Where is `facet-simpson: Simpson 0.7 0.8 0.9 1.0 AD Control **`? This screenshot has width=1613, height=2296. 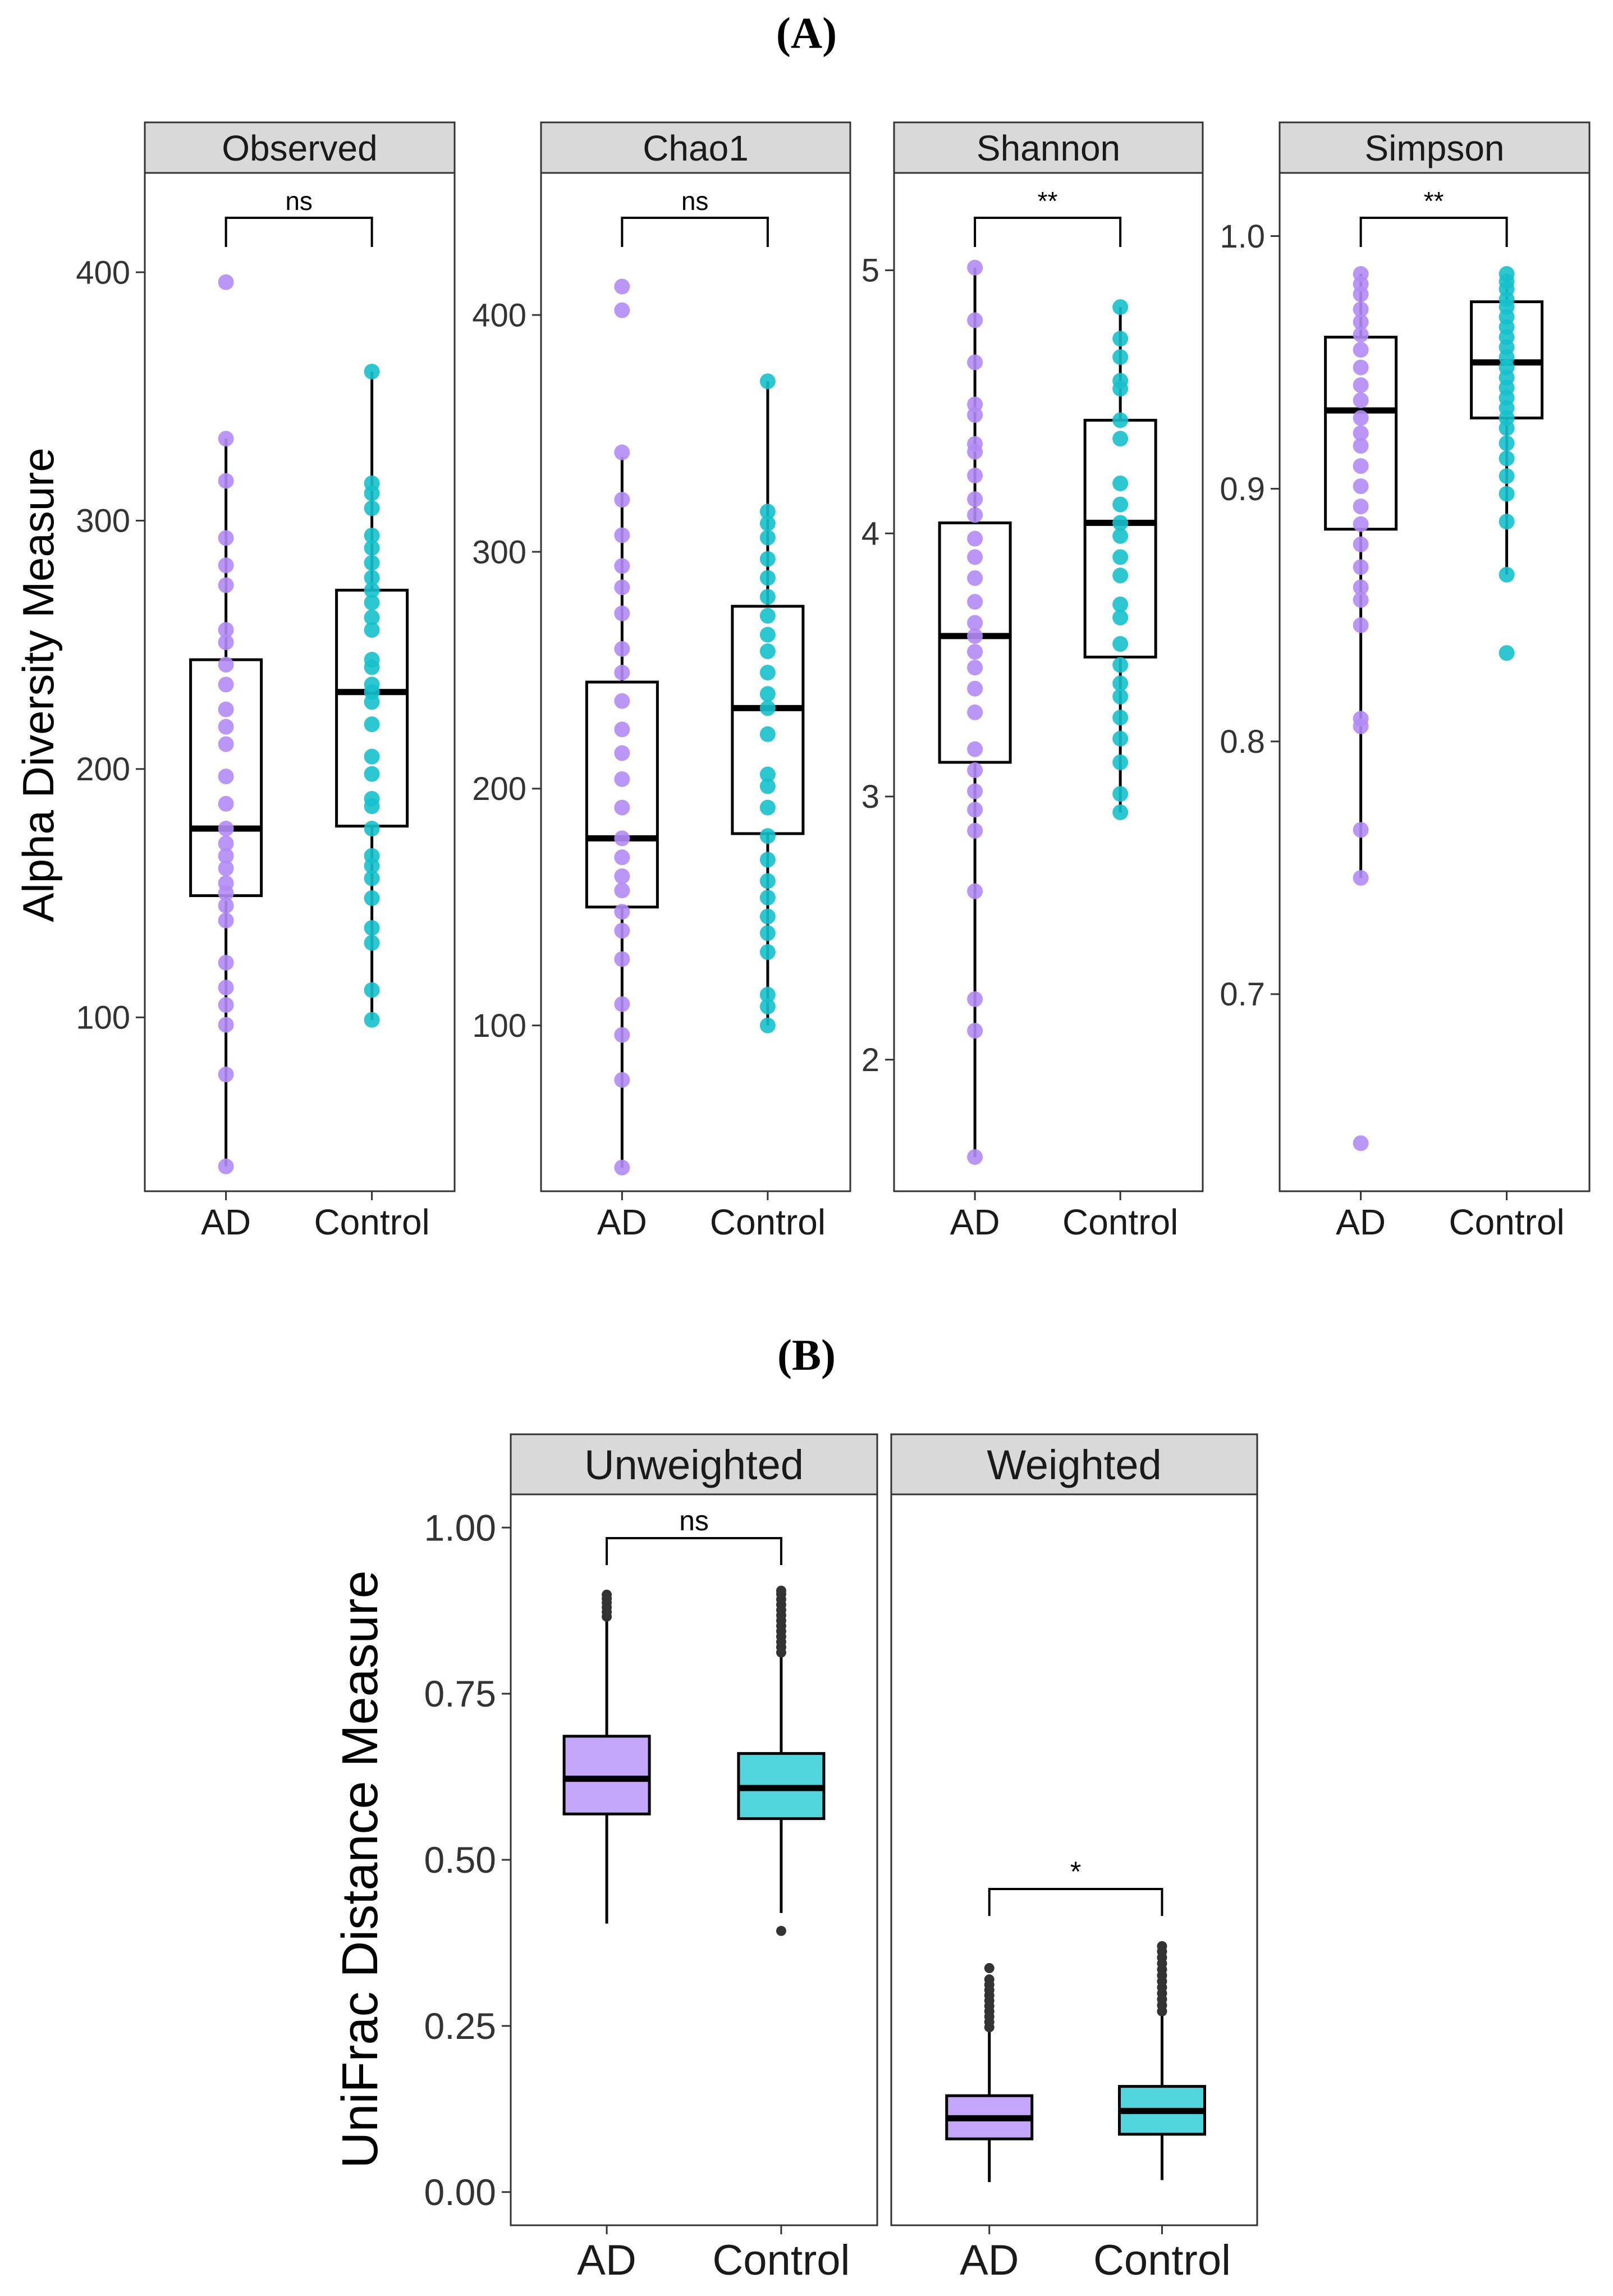 facet-simpson: Simpson 0.7 0.8 0.9 1.0 AD Control ** is located at coordinates (1406, 681).